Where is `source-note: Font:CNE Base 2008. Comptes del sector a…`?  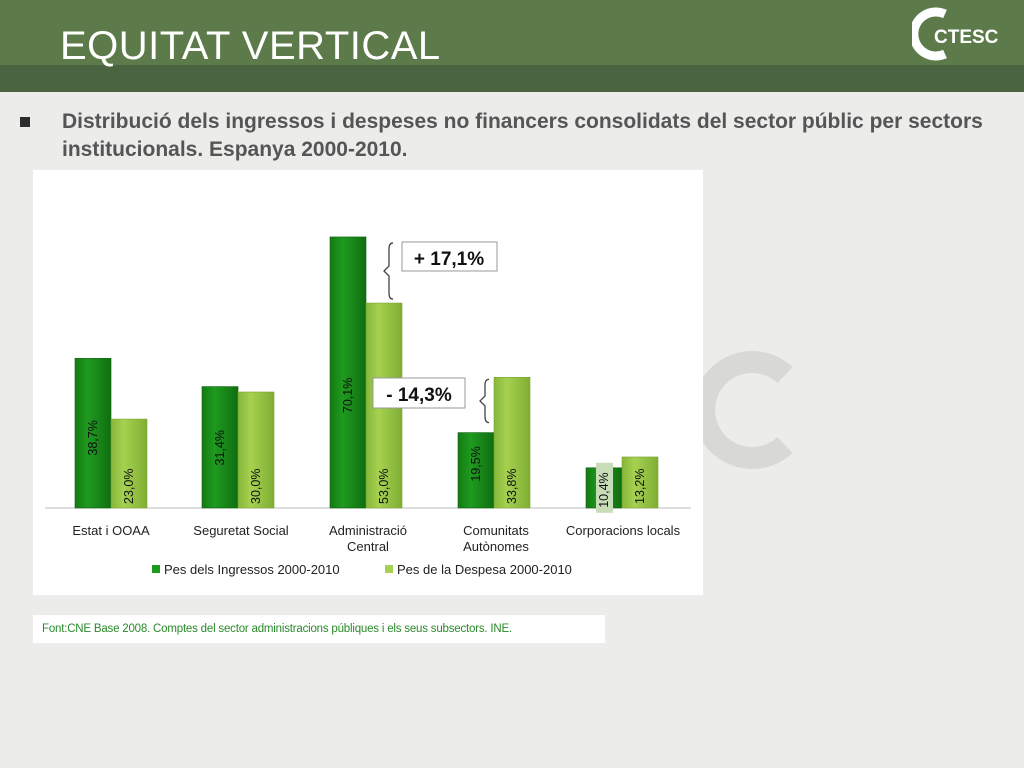 source-note: Font:CNE Base 2008. Comptes del sector a… is located at coordinates (319, 629).